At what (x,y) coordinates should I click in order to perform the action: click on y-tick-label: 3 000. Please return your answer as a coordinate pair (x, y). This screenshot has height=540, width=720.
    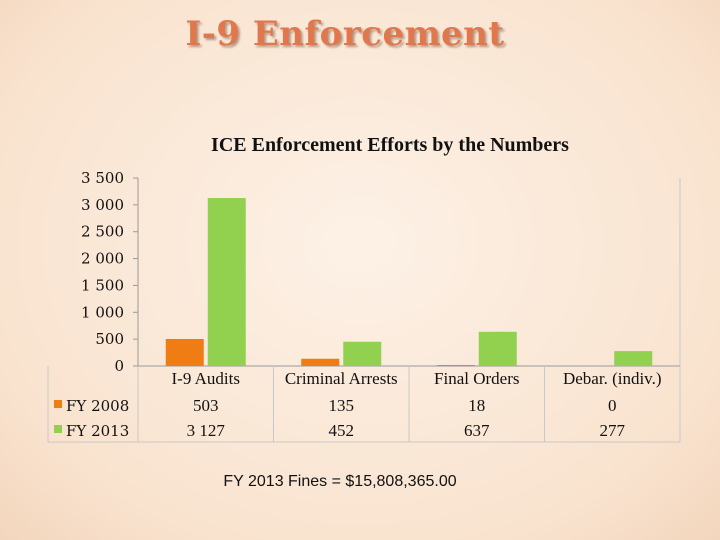
    Looking at the image, I should click on (102, 205).